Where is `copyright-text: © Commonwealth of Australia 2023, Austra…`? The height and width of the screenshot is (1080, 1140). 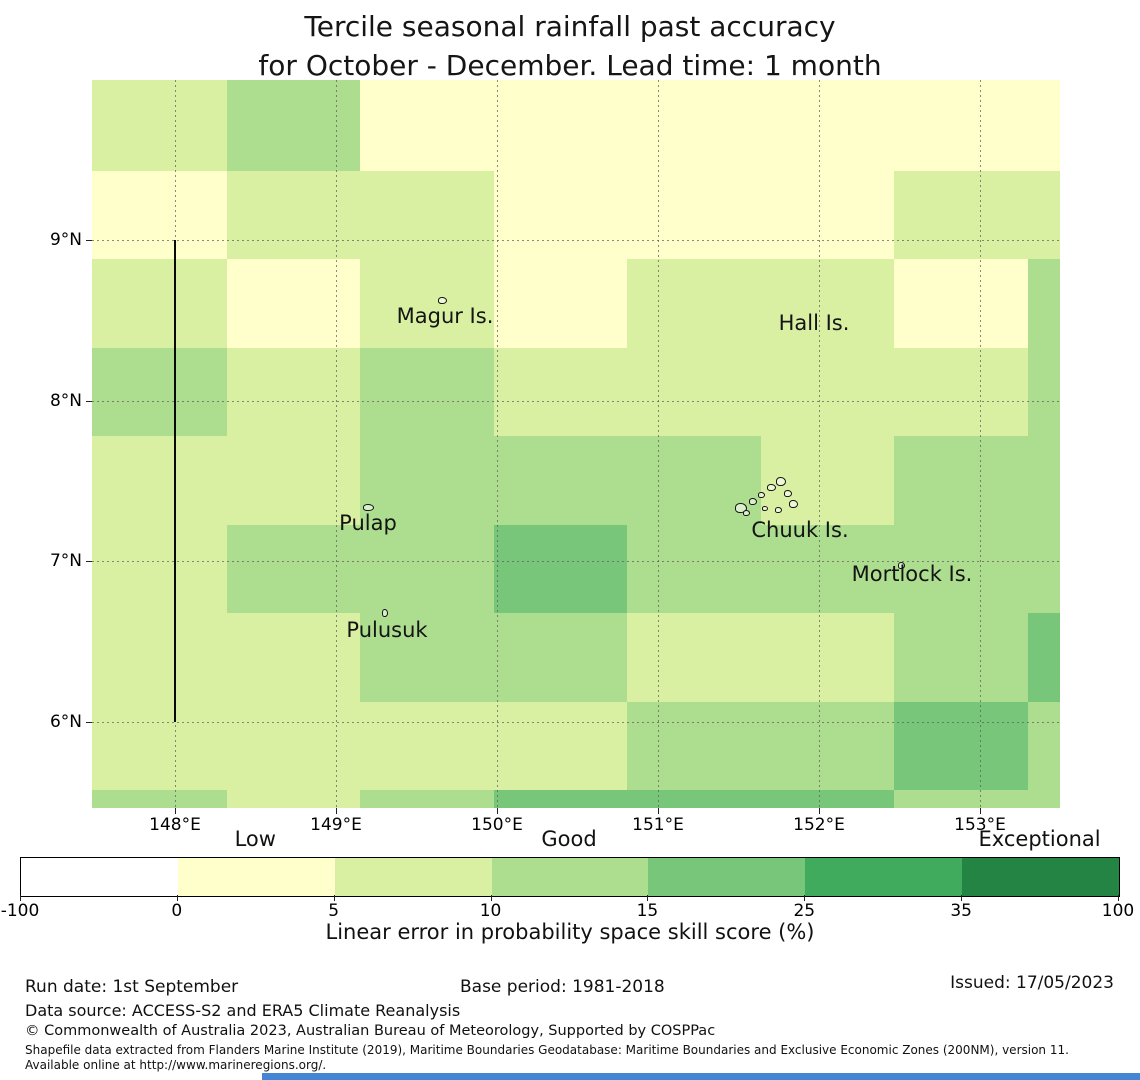
copyright-text: © Commonwealth of Australia 2023, Austra… is located at coordinates (370, 1031).